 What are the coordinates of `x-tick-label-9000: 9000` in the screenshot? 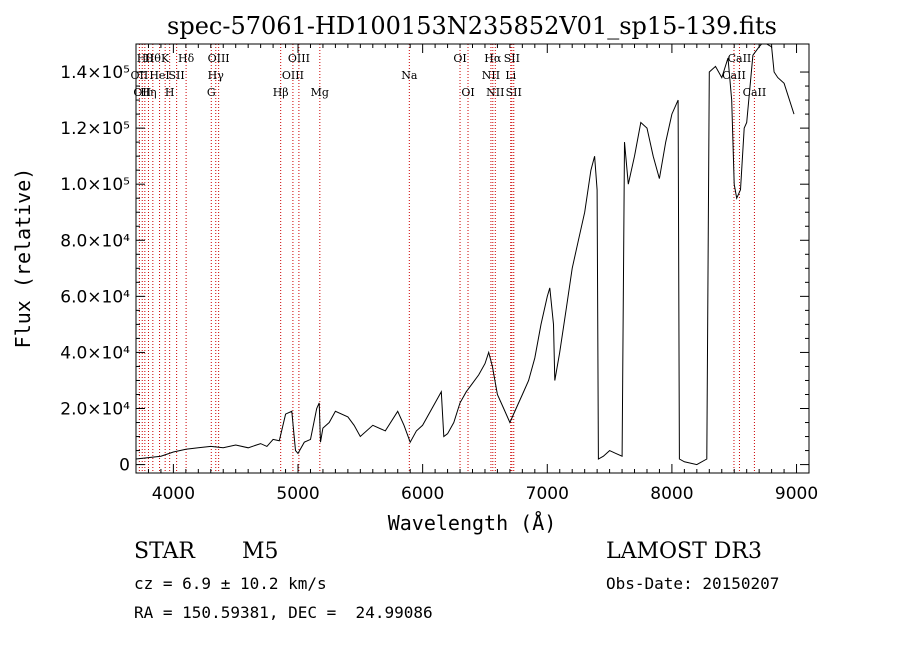 It's located at (796, 494).